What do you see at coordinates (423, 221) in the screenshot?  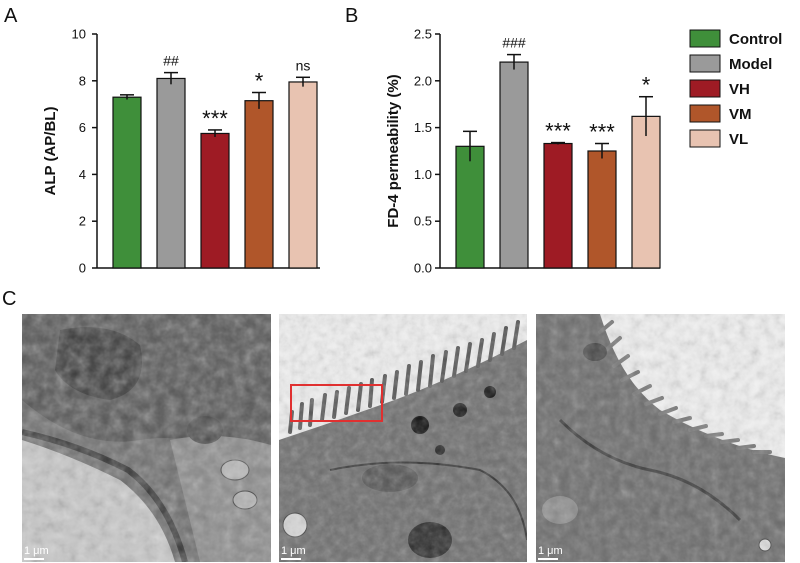 I see `fd4-tick-label: 0.5` at bounding box center [423, 221].